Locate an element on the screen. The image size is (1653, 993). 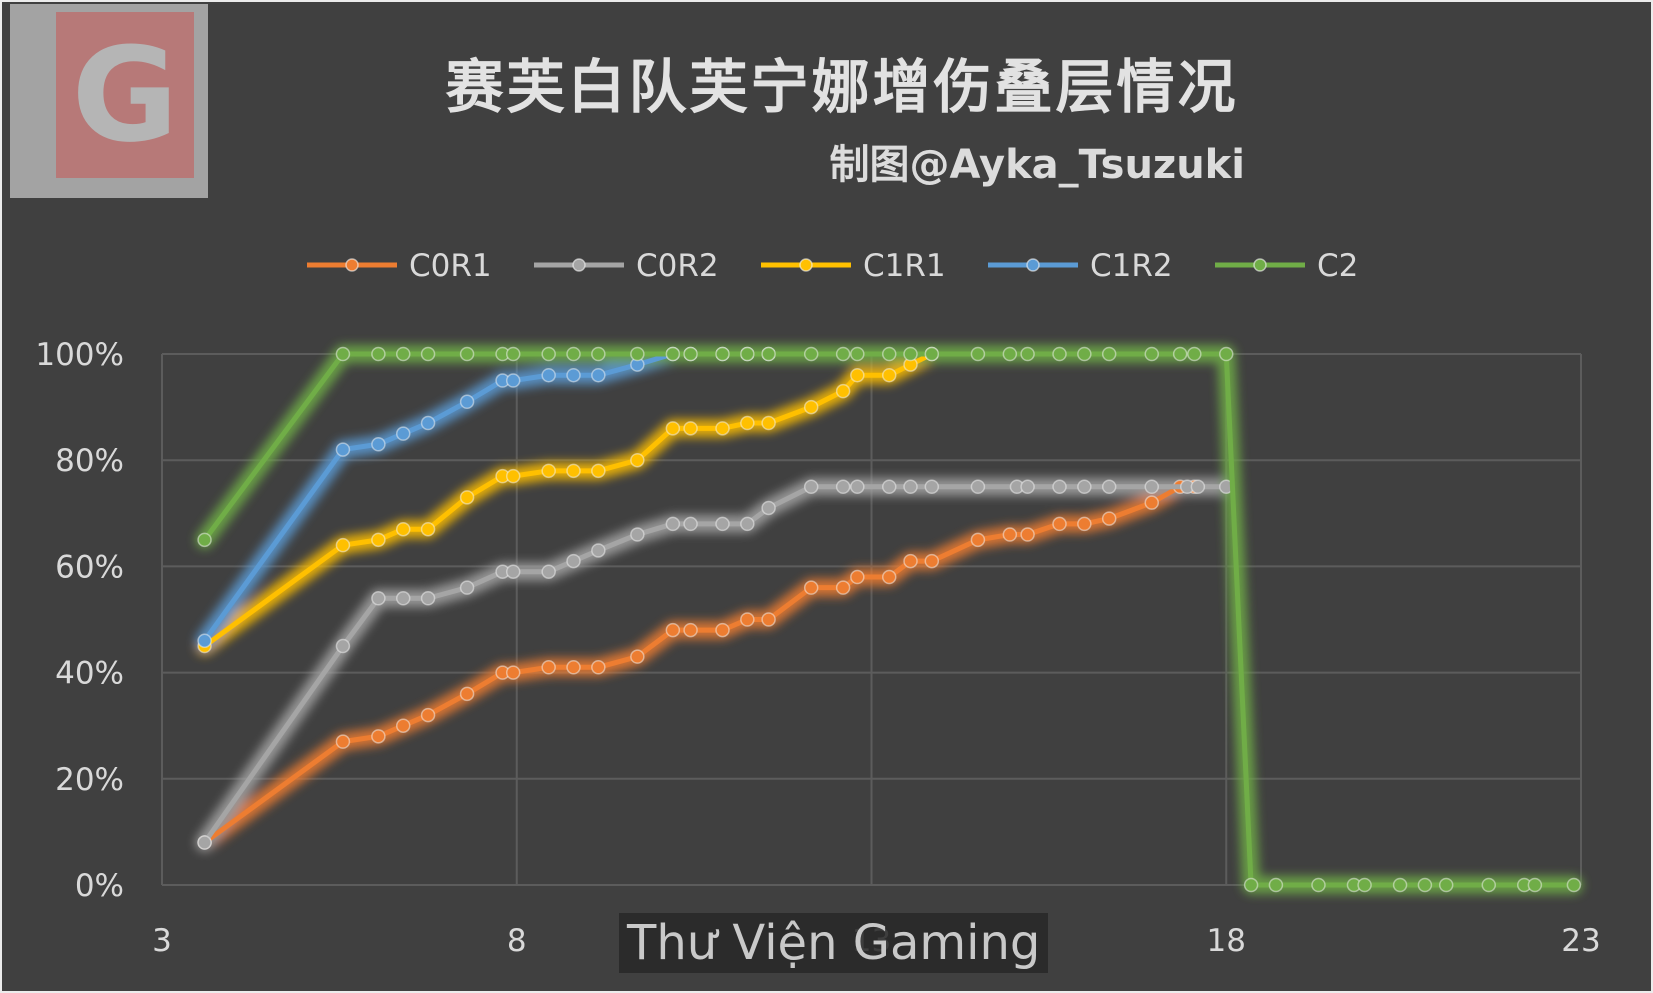
legend-label-c1r2: C1R2 is located at coordinates (1131, 266).